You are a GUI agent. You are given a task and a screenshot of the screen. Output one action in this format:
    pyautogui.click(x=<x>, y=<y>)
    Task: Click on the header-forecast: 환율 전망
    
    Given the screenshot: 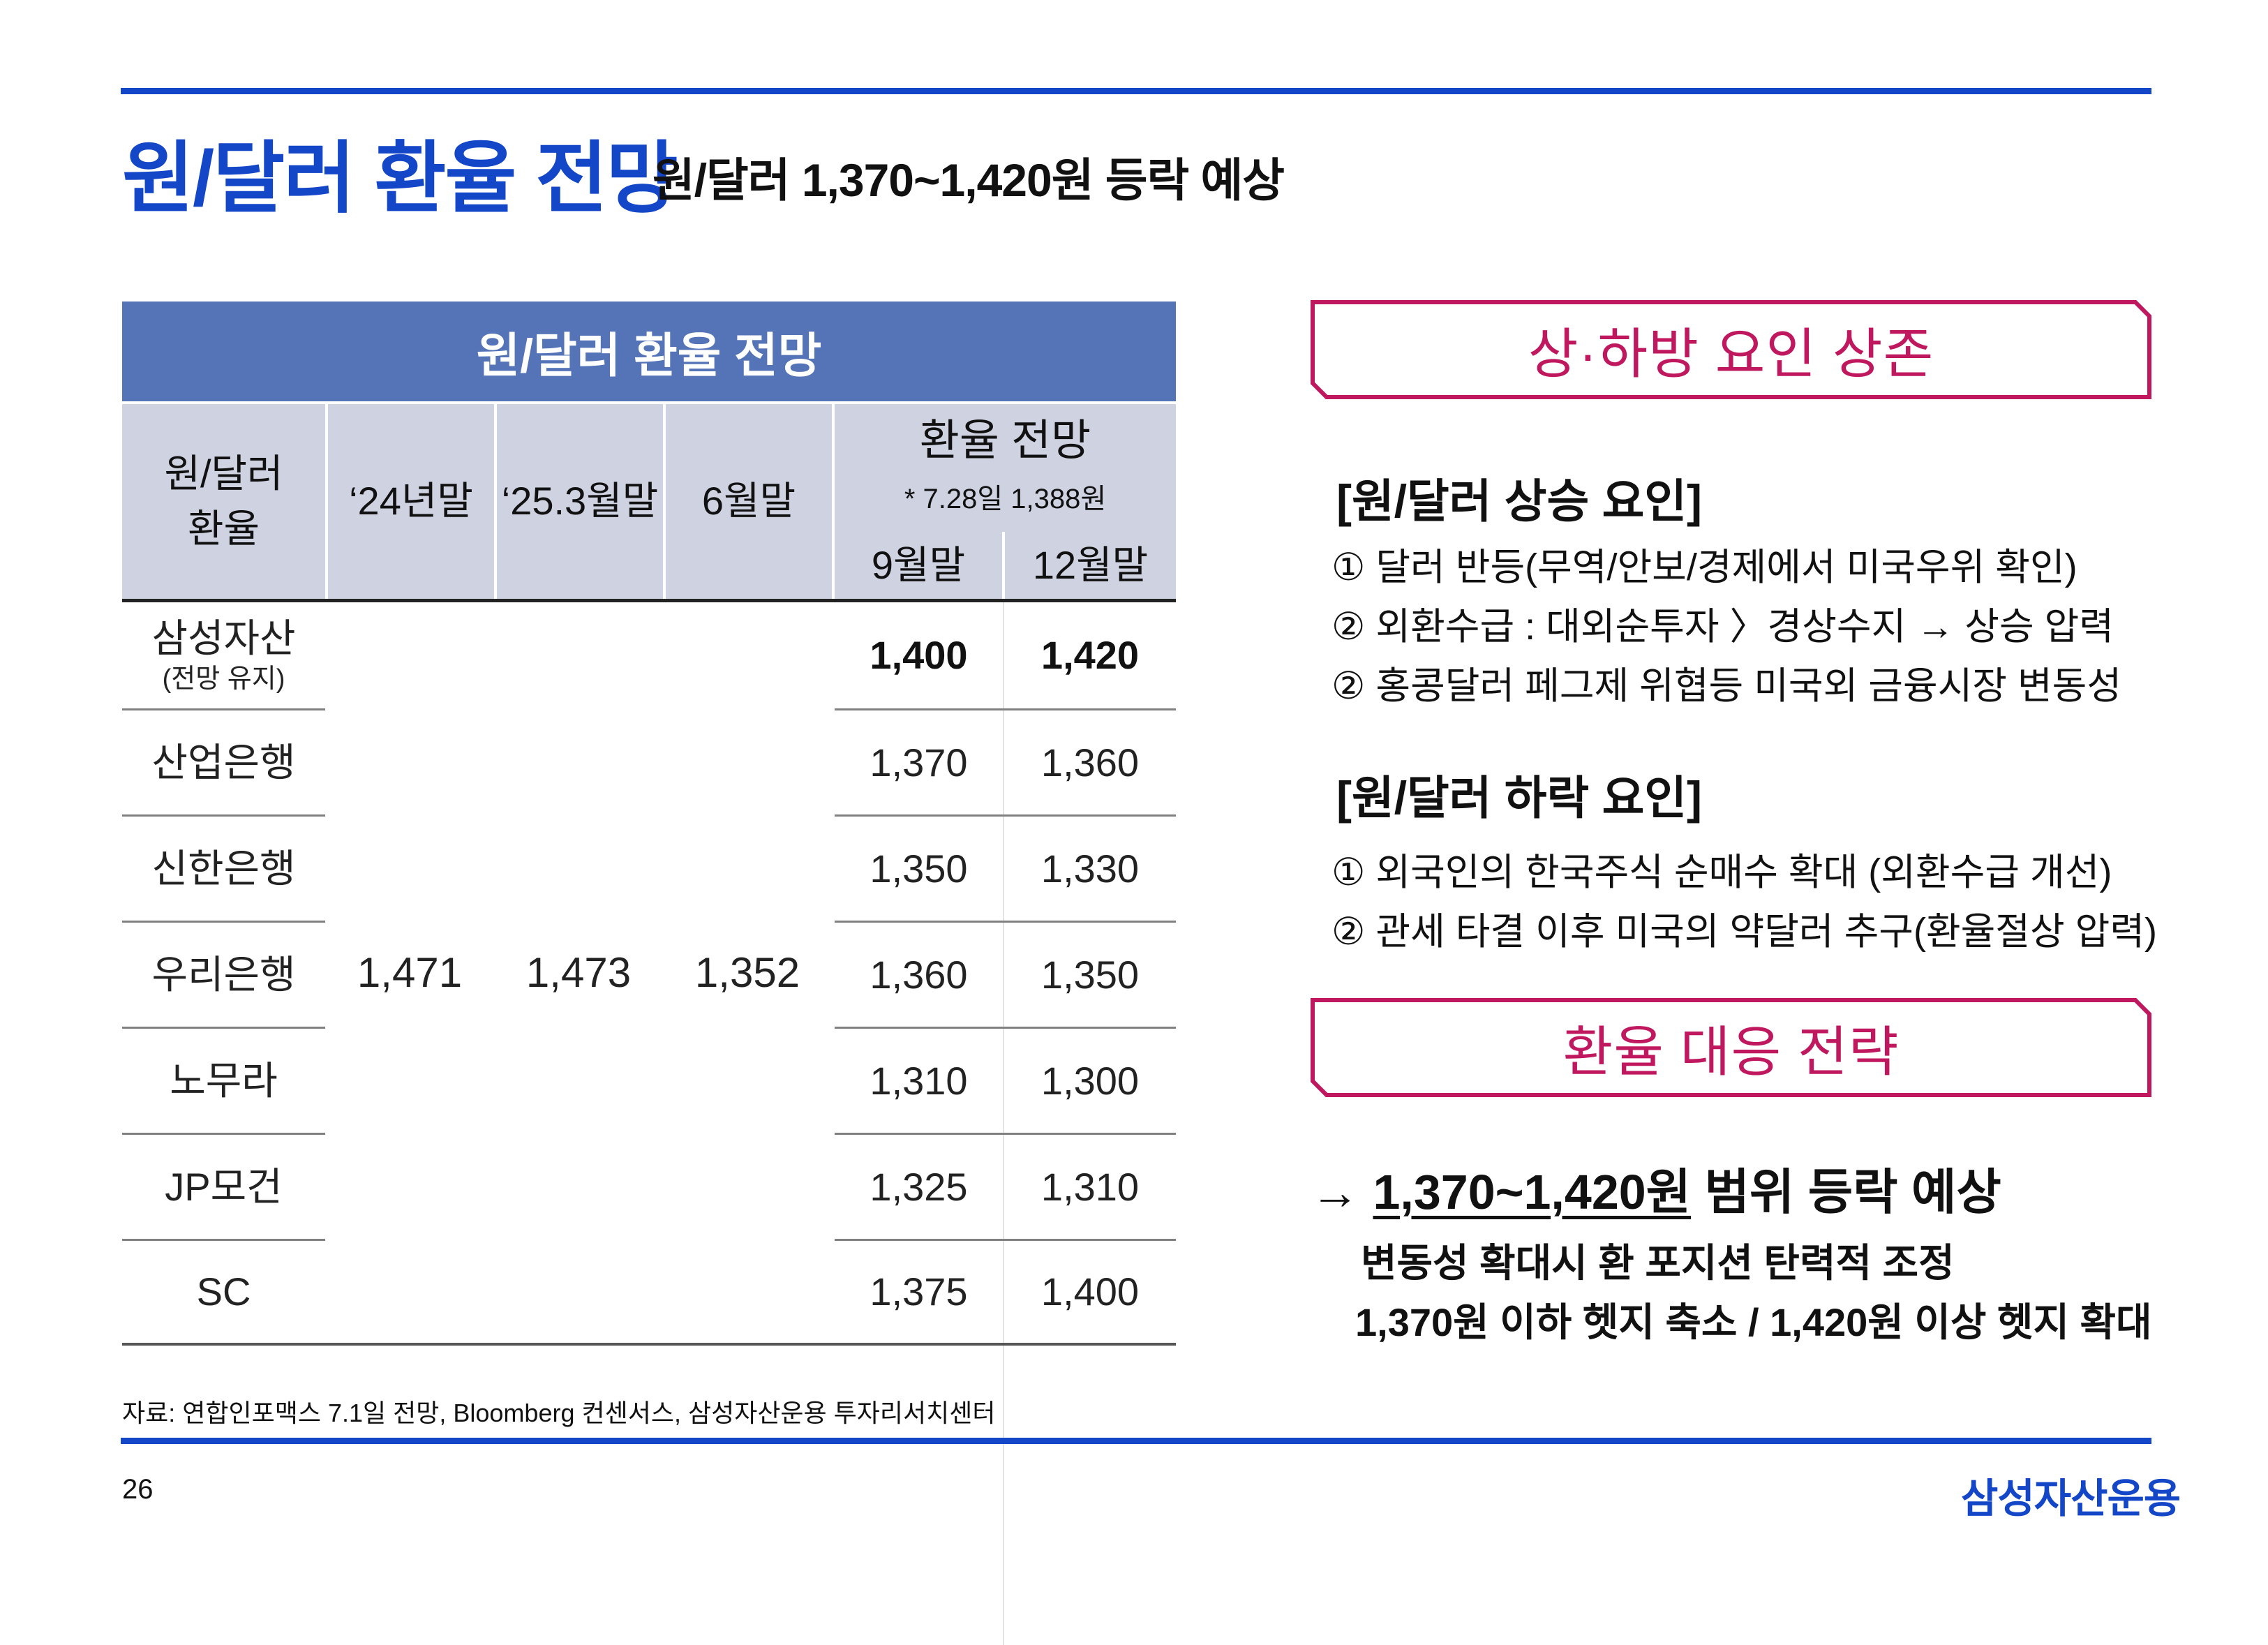 What is the action you would take?
    pyautogui.click(x=1005, y=440)
    